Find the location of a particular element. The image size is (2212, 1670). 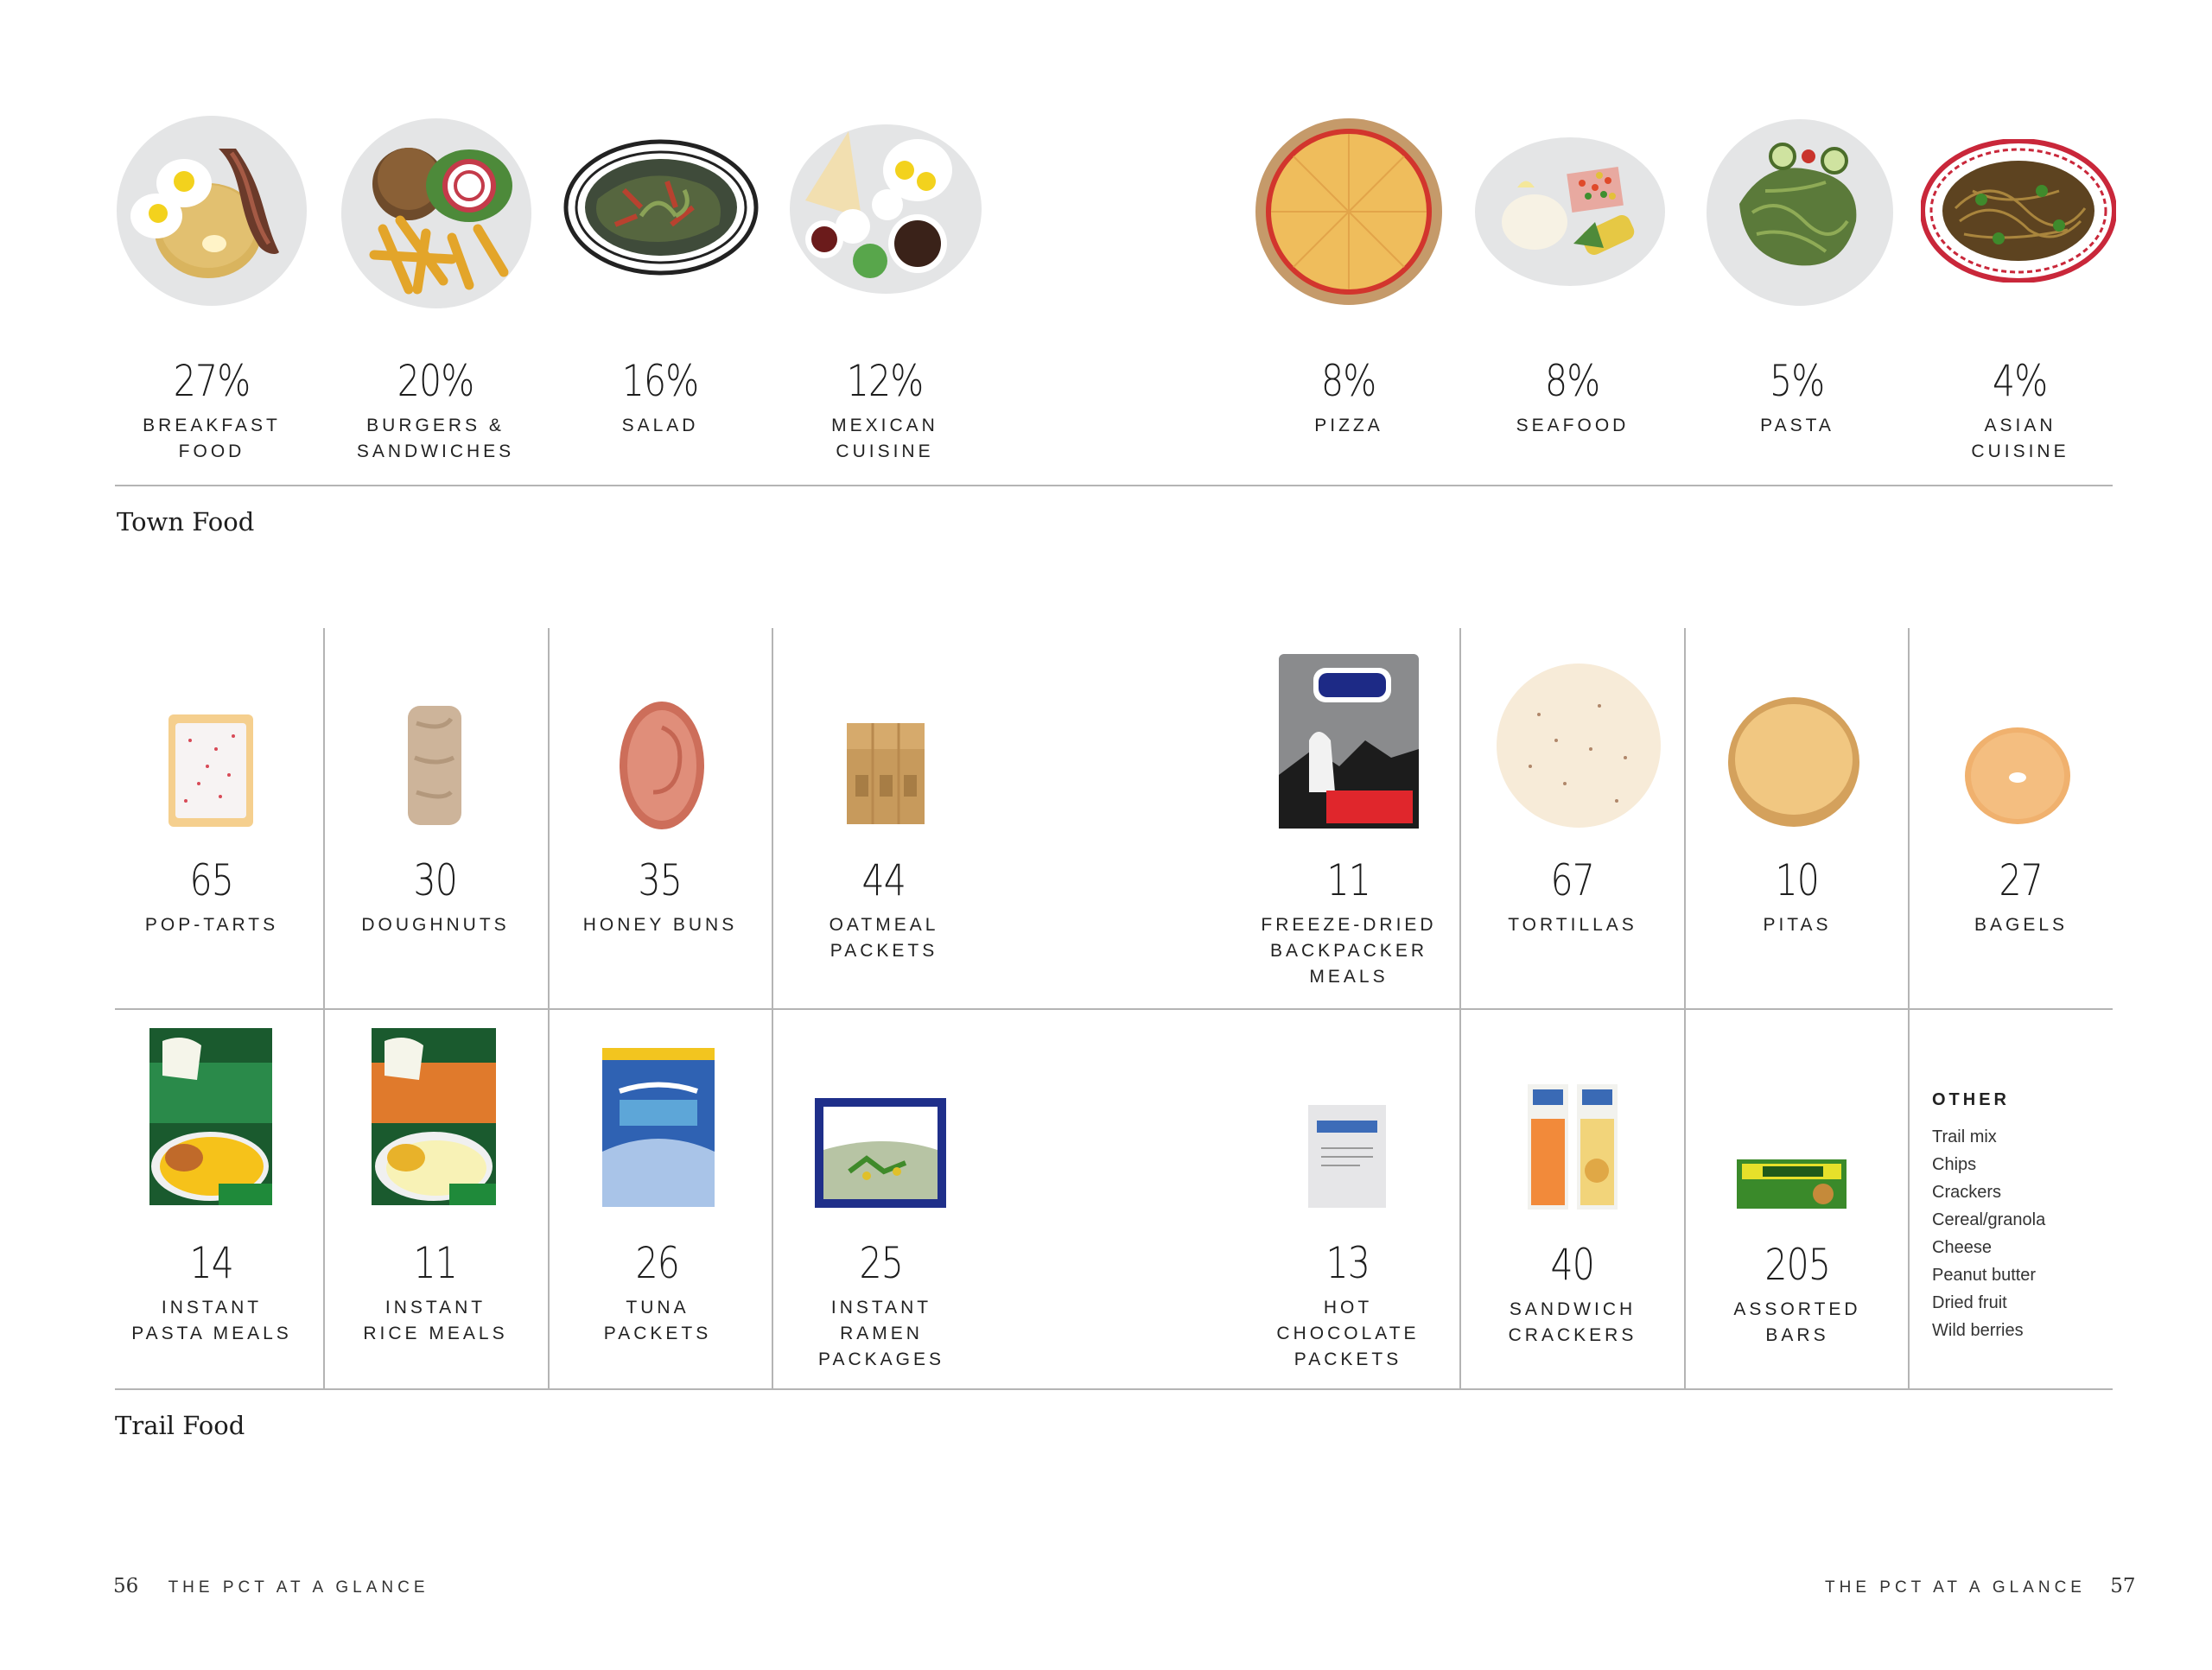

percent-value: 12% is located at coordinates (885, 381).